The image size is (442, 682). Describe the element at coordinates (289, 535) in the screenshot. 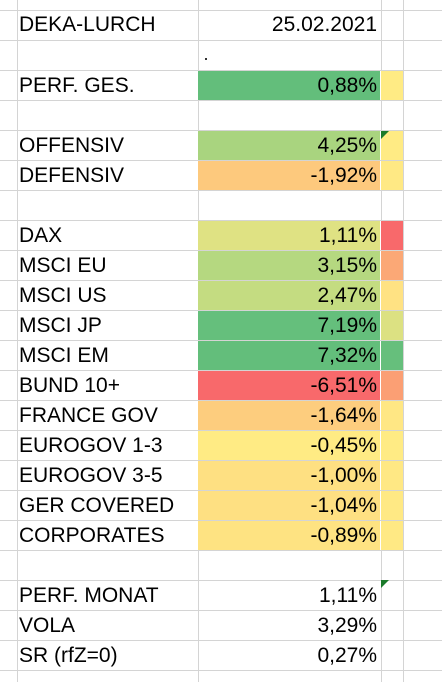

I see `asset-row-value: -0,89%` at that location.